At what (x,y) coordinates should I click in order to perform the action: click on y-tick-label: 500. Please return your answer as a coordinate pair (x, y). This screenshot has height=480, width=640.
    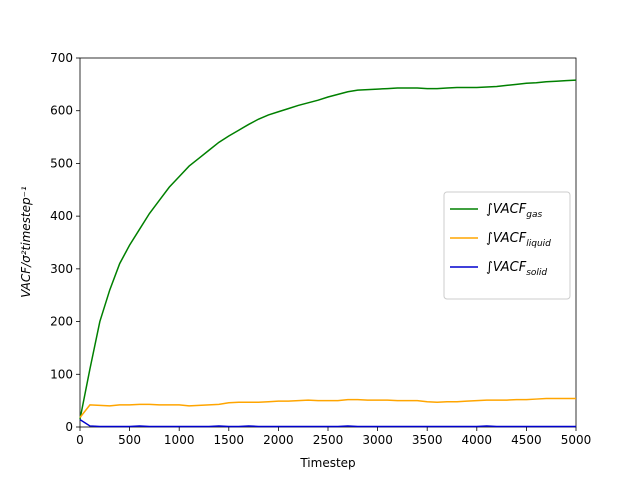
    Looking at the image, I should click on (61, 163).